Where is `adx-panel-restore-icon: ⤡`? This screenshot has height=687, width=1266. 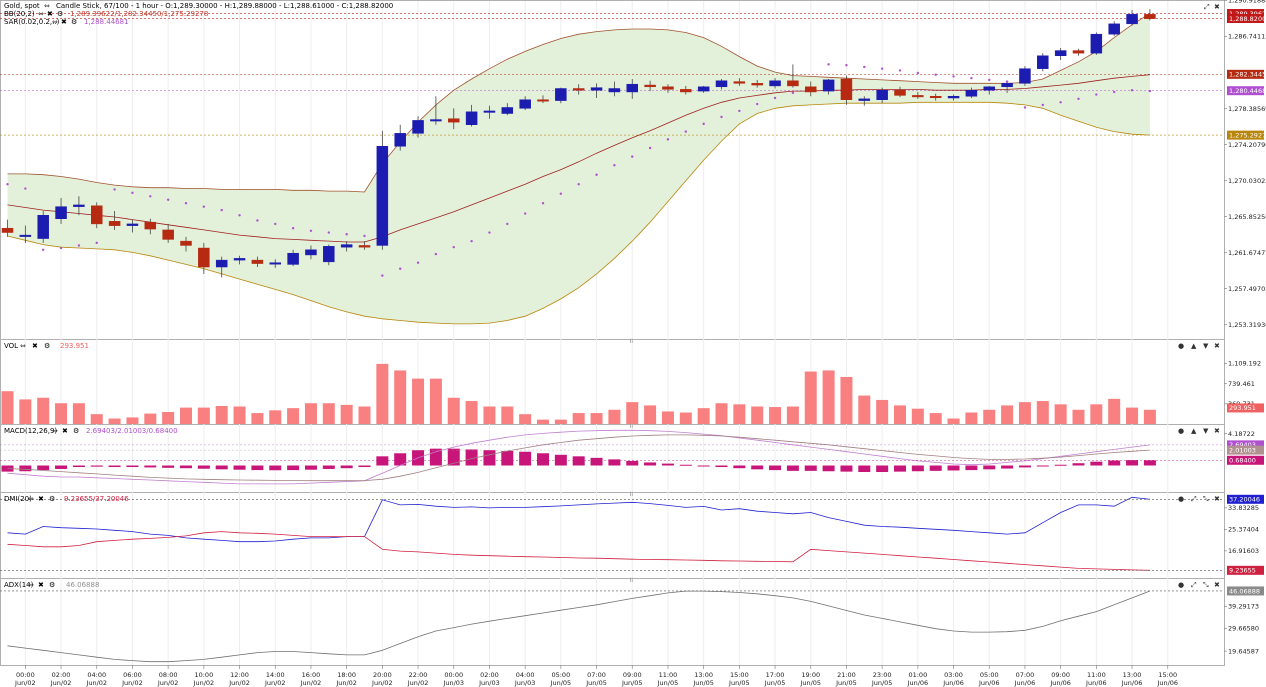 adx-panel-restore-icon: ⤡ is located at coordinates (1206, 585).